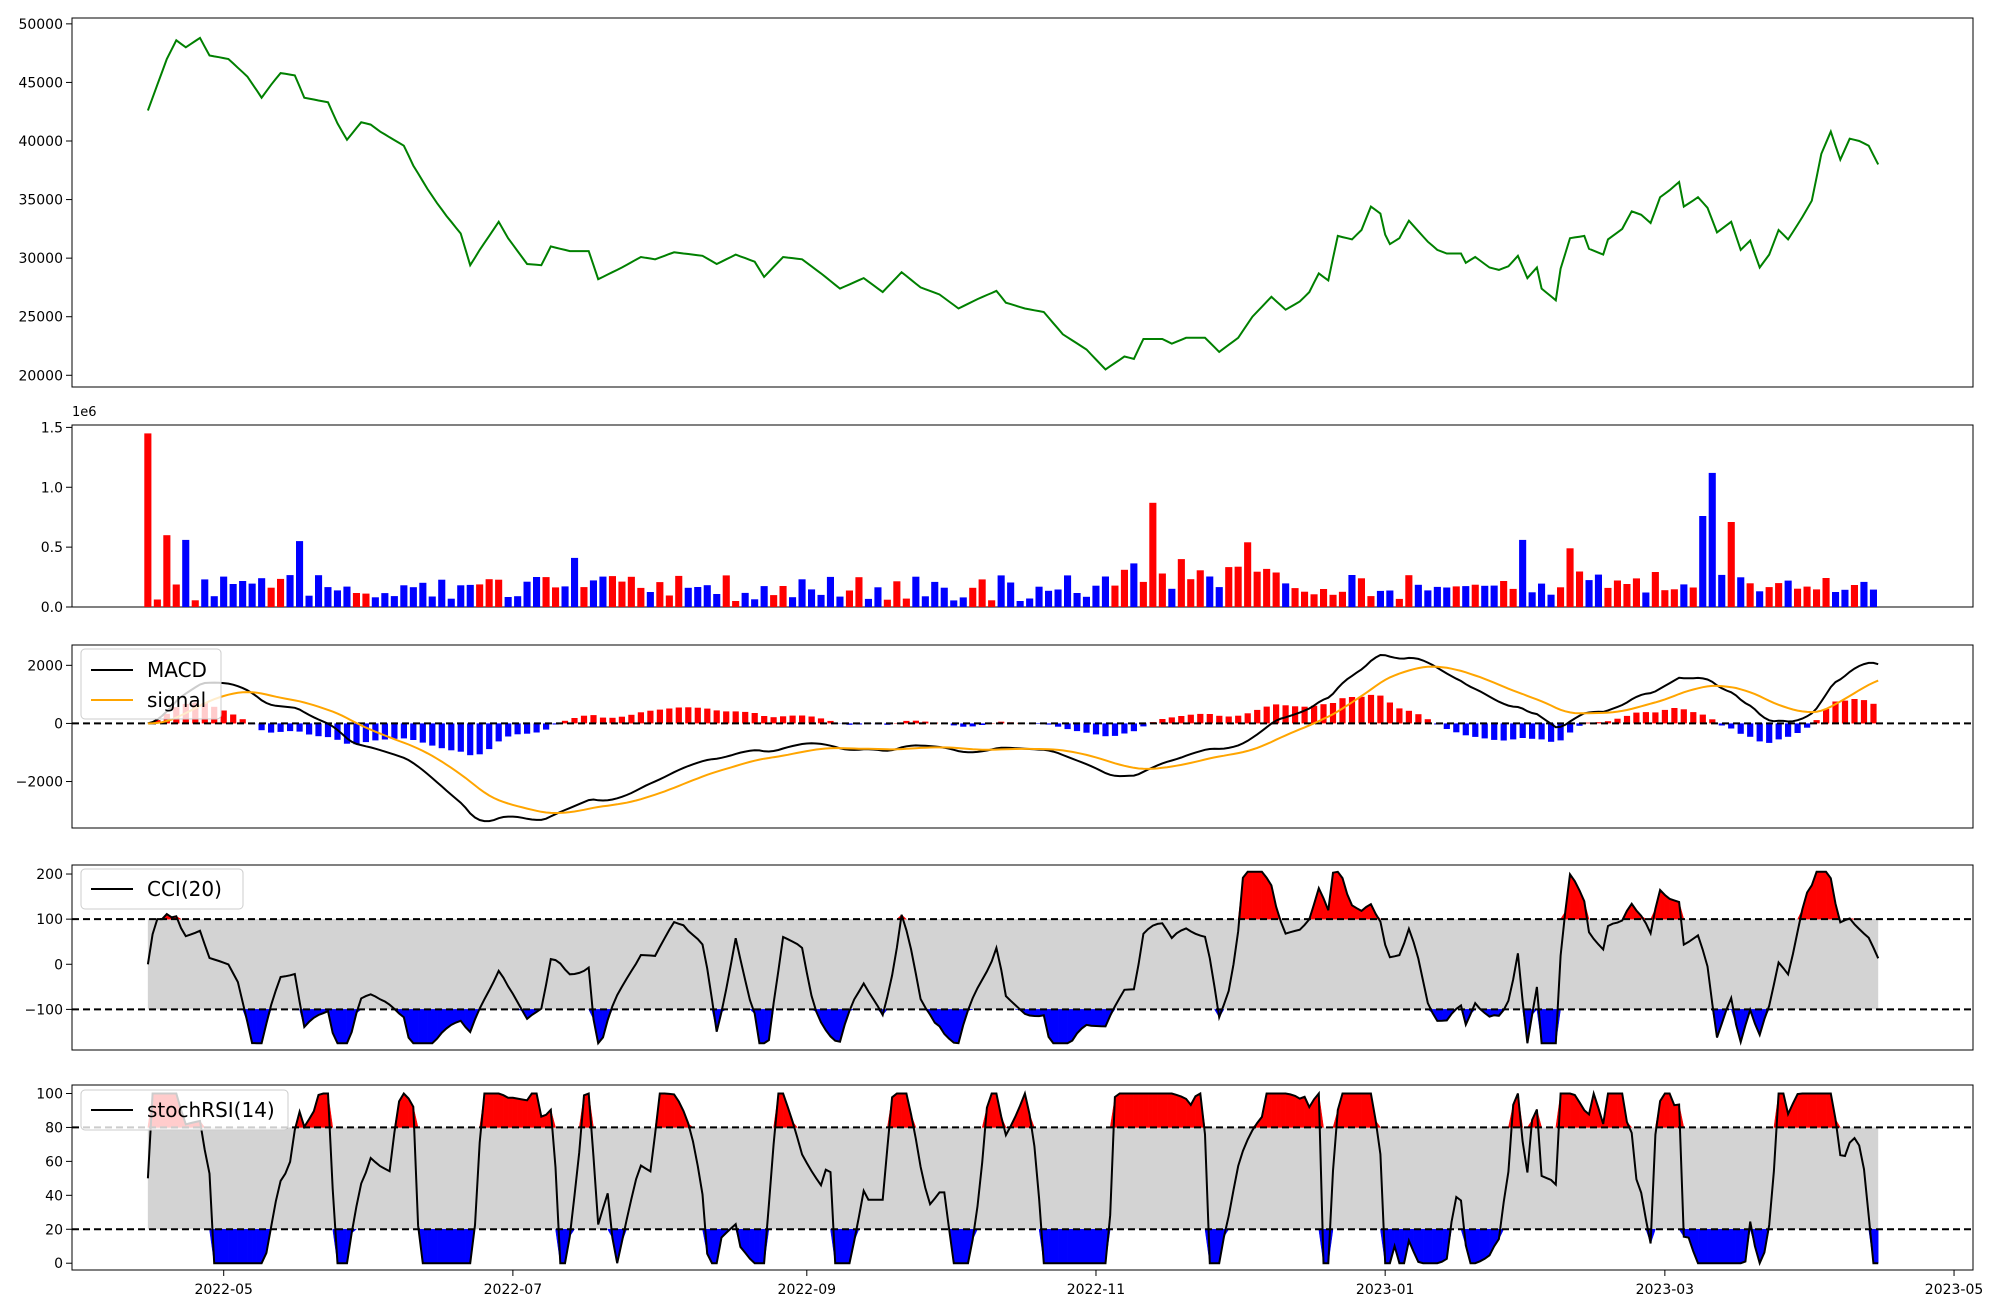  I want to click on macd-frame, so click(1022, 736).